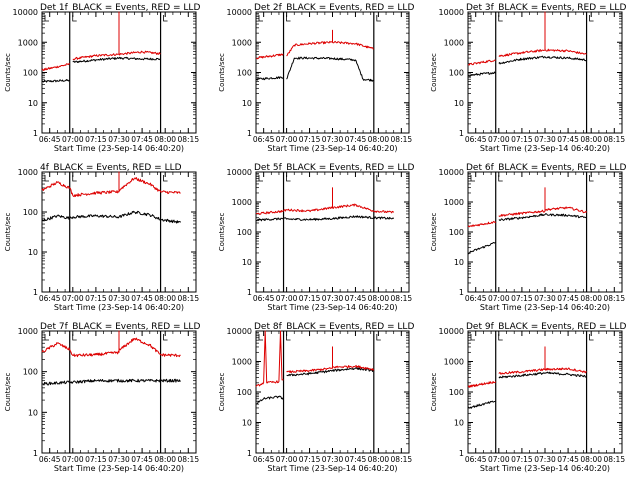  I want to click on chart-title: Det 9f_BLACK = Events, RED = LLD, so click(546, 327).